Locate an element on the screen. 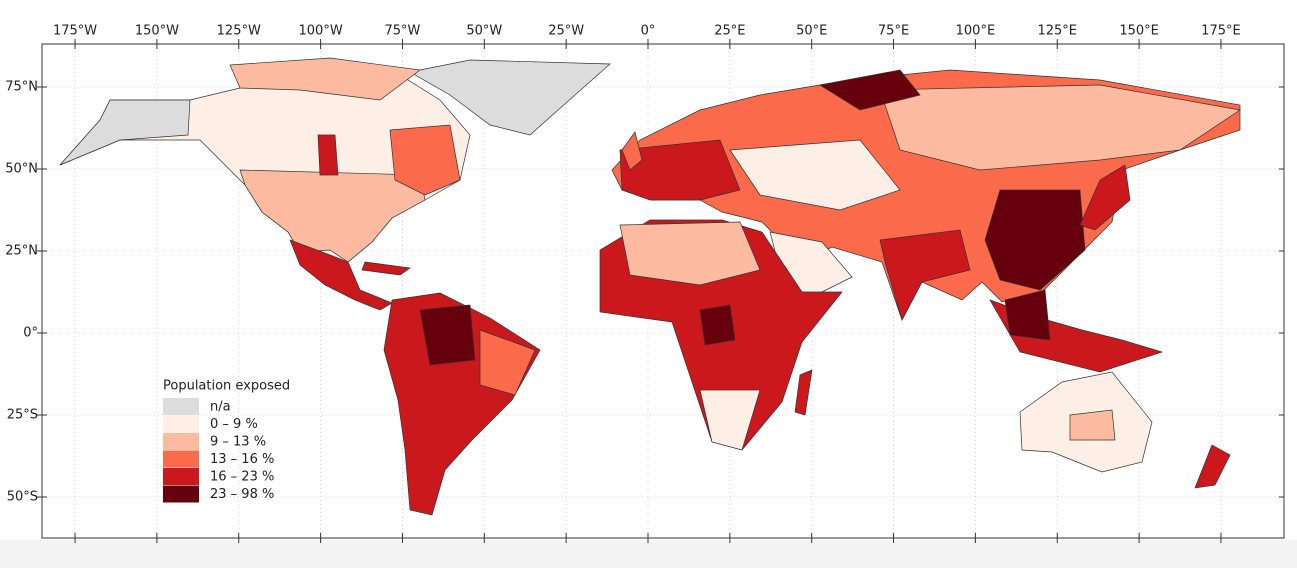 The image size is (1297, 568). lon-label: 125°W is located at coordinates (239, 31).